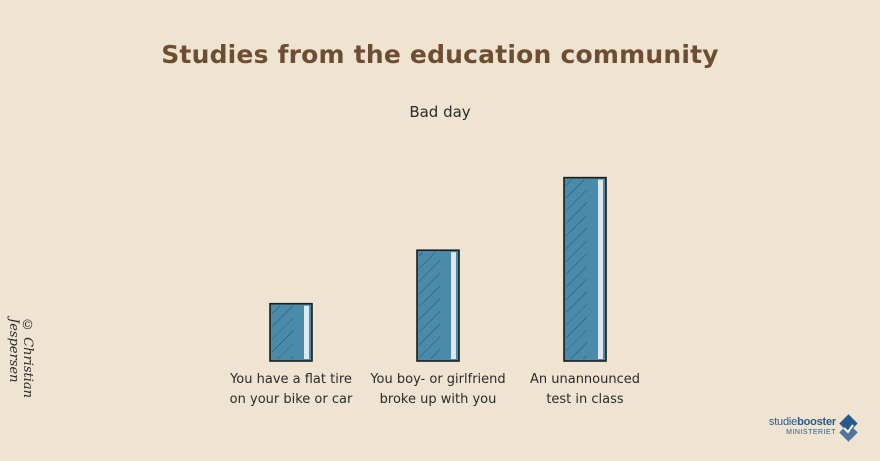  What do you see at coordinates (802, 422) in the screenshot?
I see `logo-text: studiebooster` at bounding box center [802, 422].